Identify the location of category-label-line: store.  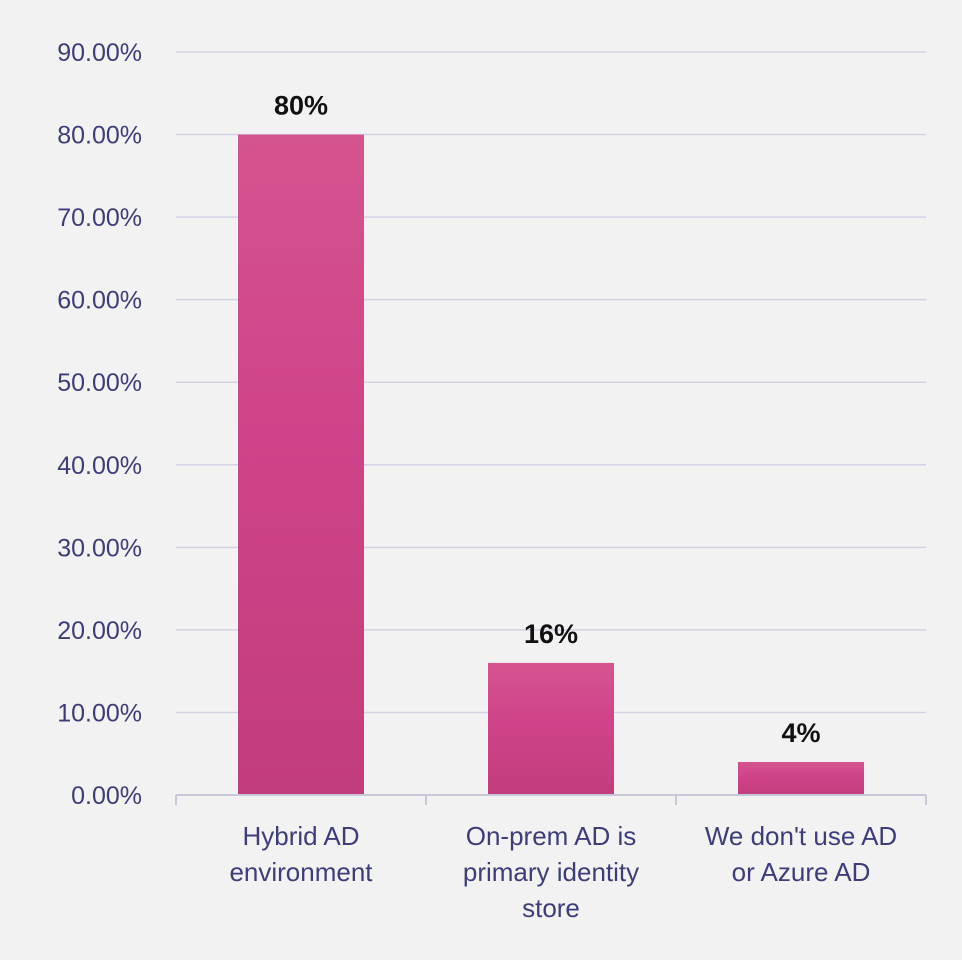
(551, 908).